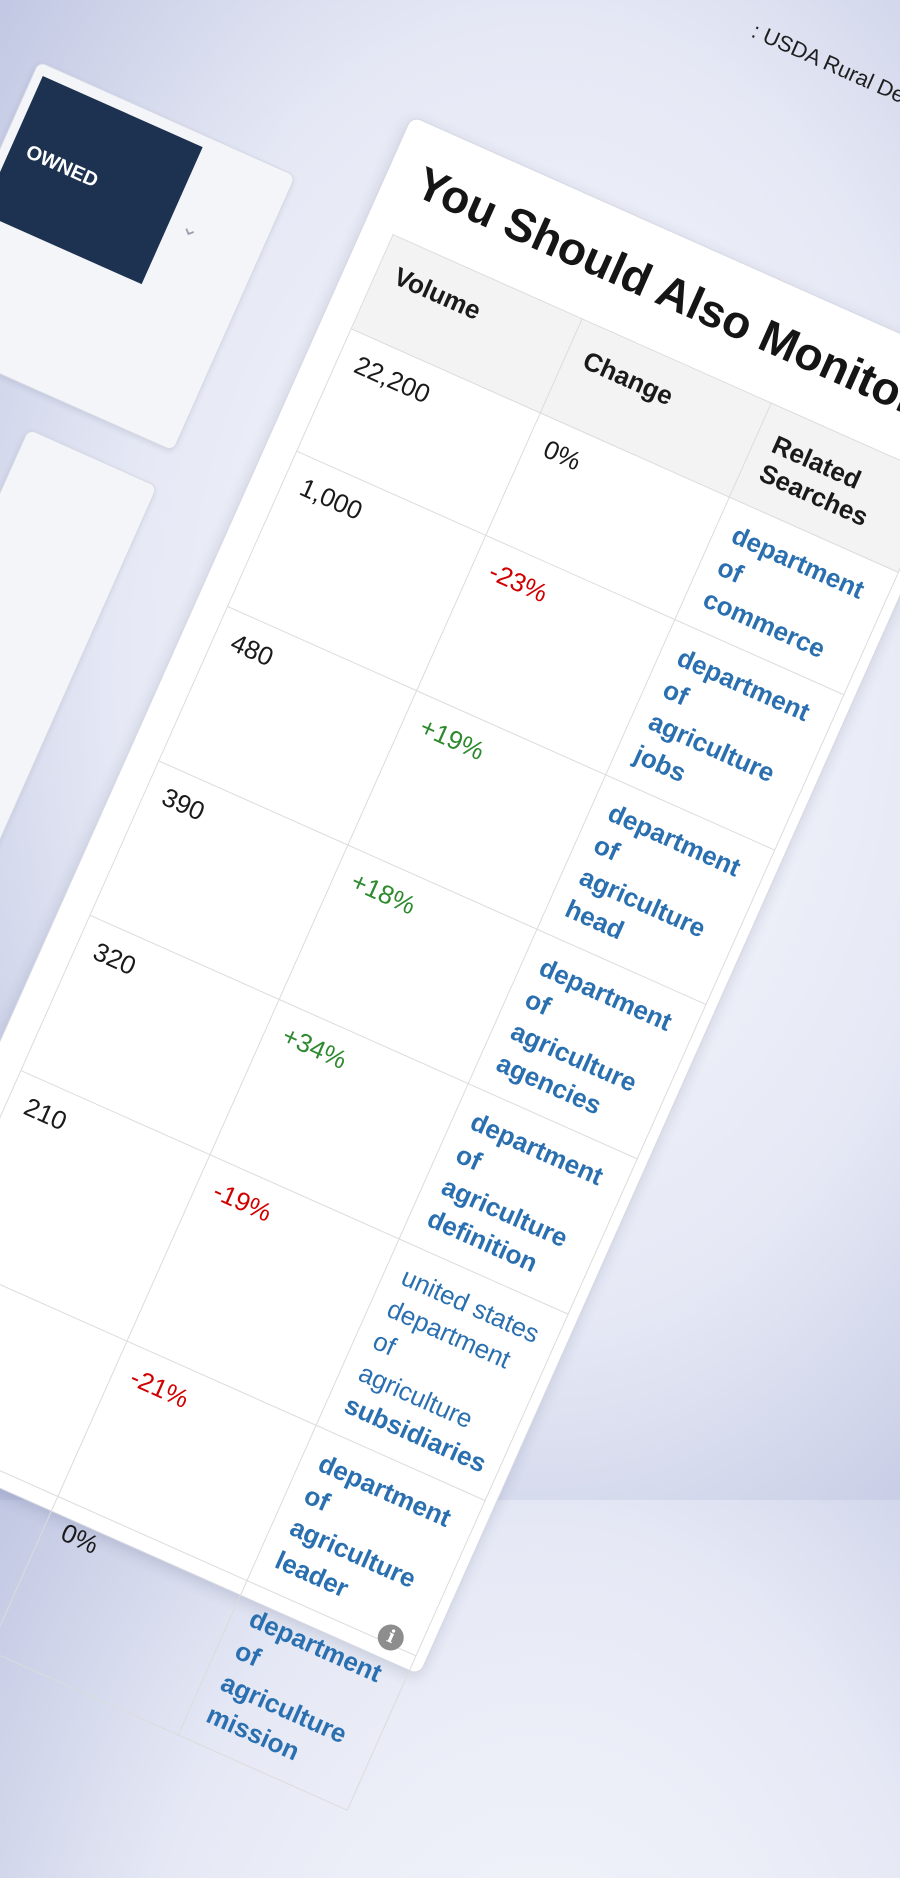  I want to click on header-partial-text: : USDA Rural Development, Far, so click(824, 92).